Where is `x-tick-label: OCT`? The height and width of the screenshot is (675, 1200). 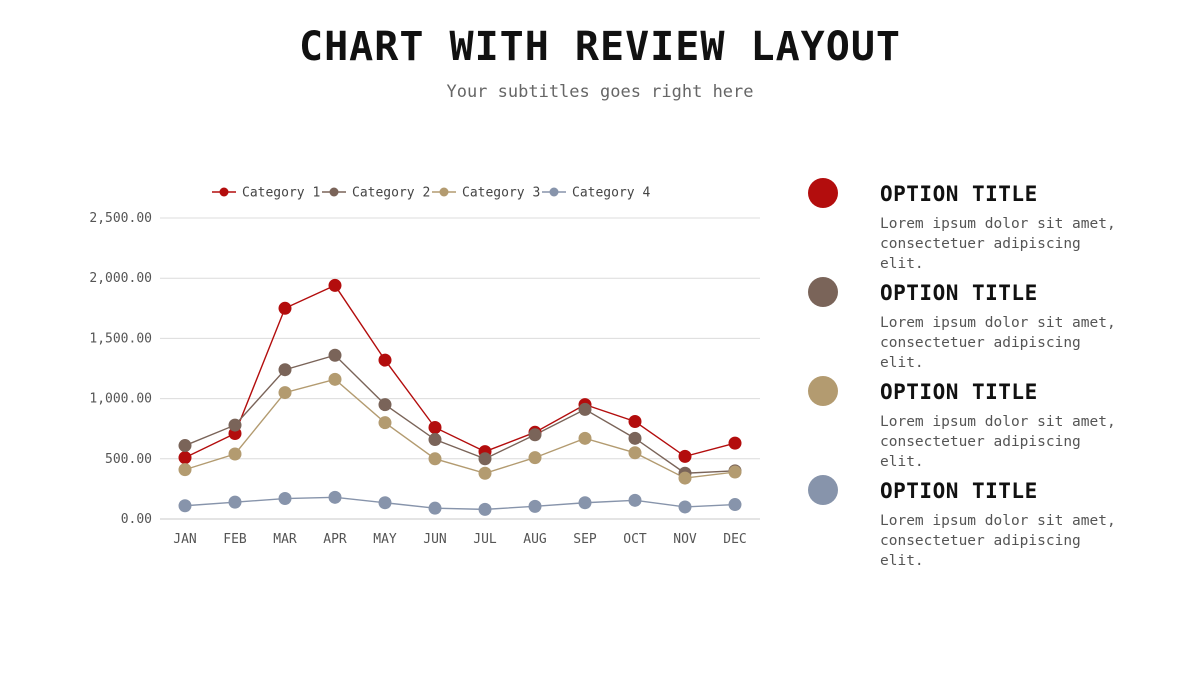
x-tick-label: OCT is located at coordinates (635, 539).